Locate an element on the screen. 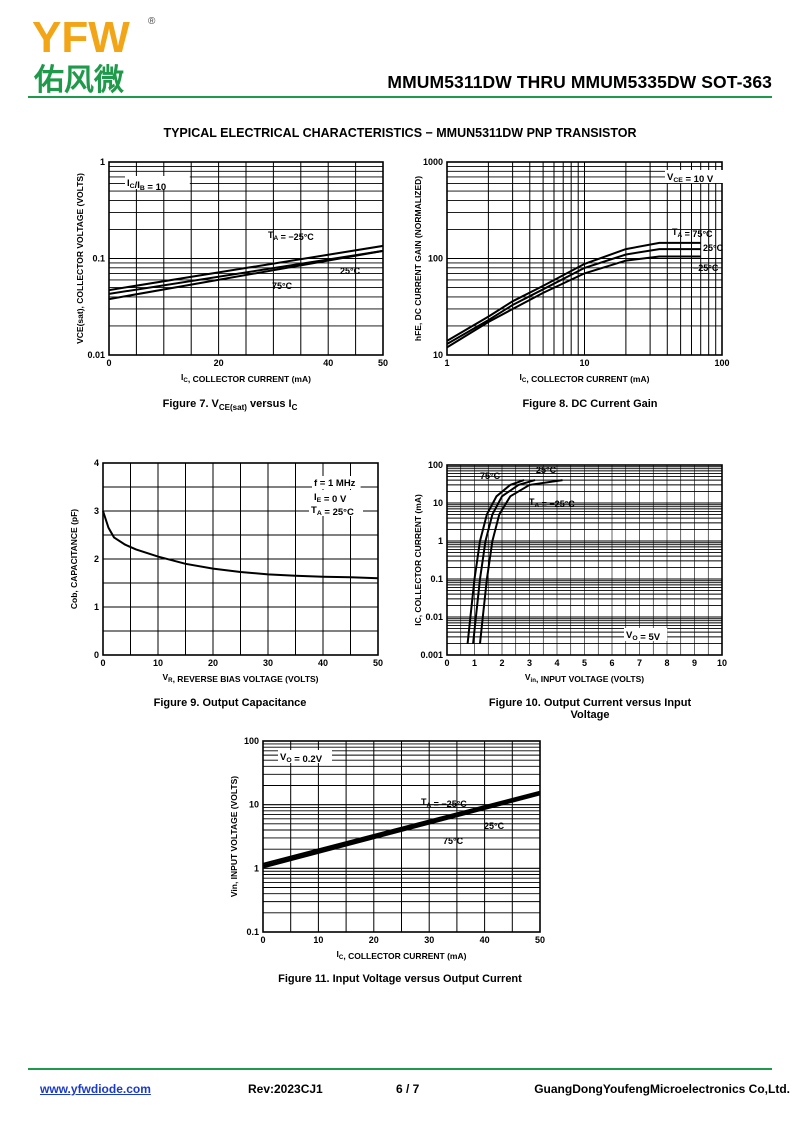 The width and height of the screenshot is (800, 1130). fig10-x-tick-label: 6 is located at coordinates (611, 663).